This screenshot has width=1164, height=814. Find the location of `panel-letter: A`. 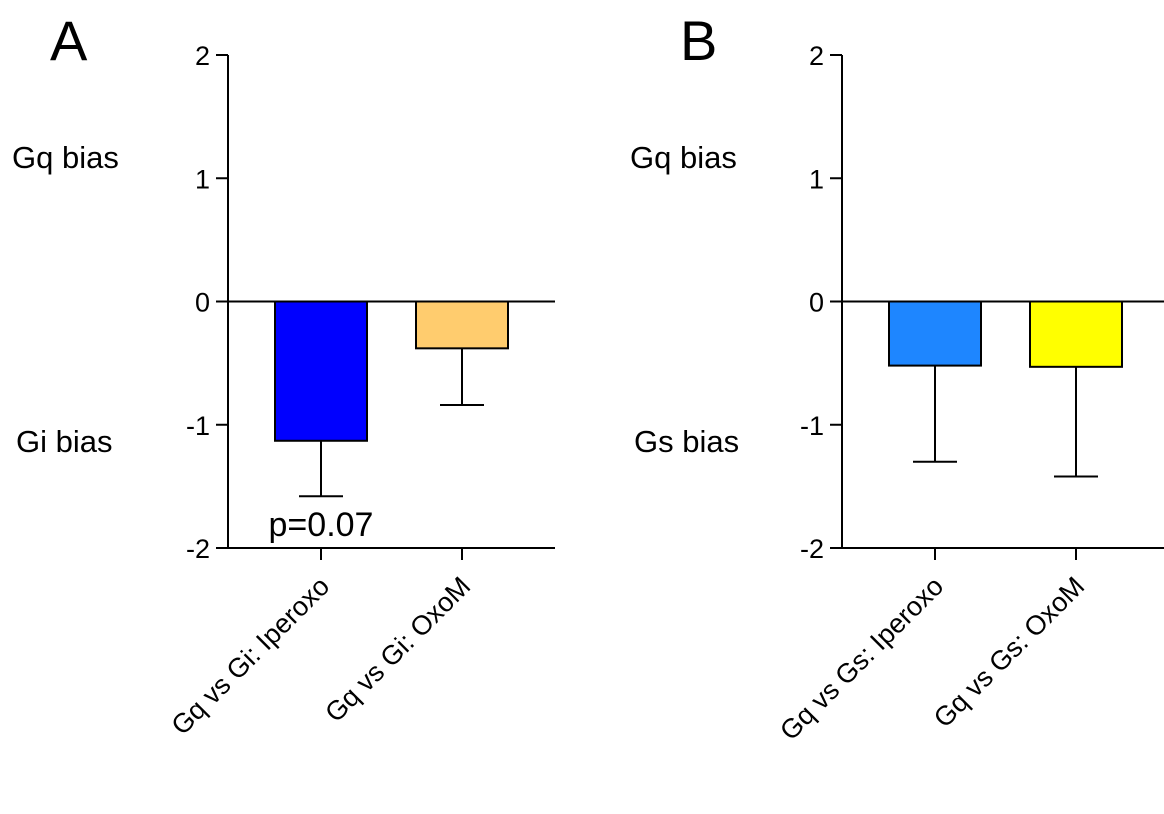

panel-letter: A is located at coordinates (69, 40).